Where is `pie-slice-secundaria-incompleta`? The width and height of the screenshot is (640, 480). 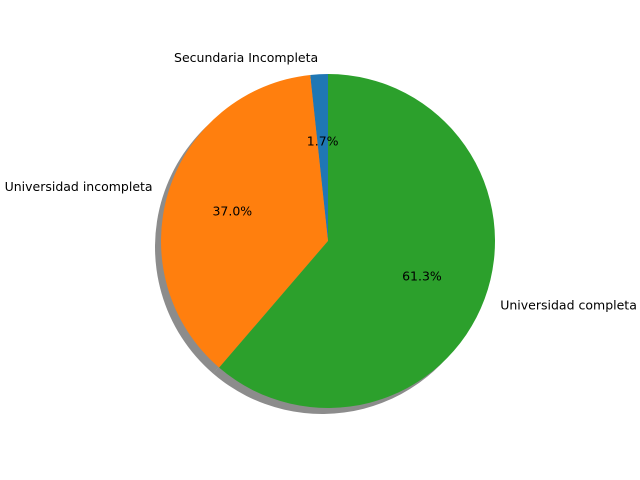 pie-slice-secundaria-incompleta is located at coordinates (319, 157).